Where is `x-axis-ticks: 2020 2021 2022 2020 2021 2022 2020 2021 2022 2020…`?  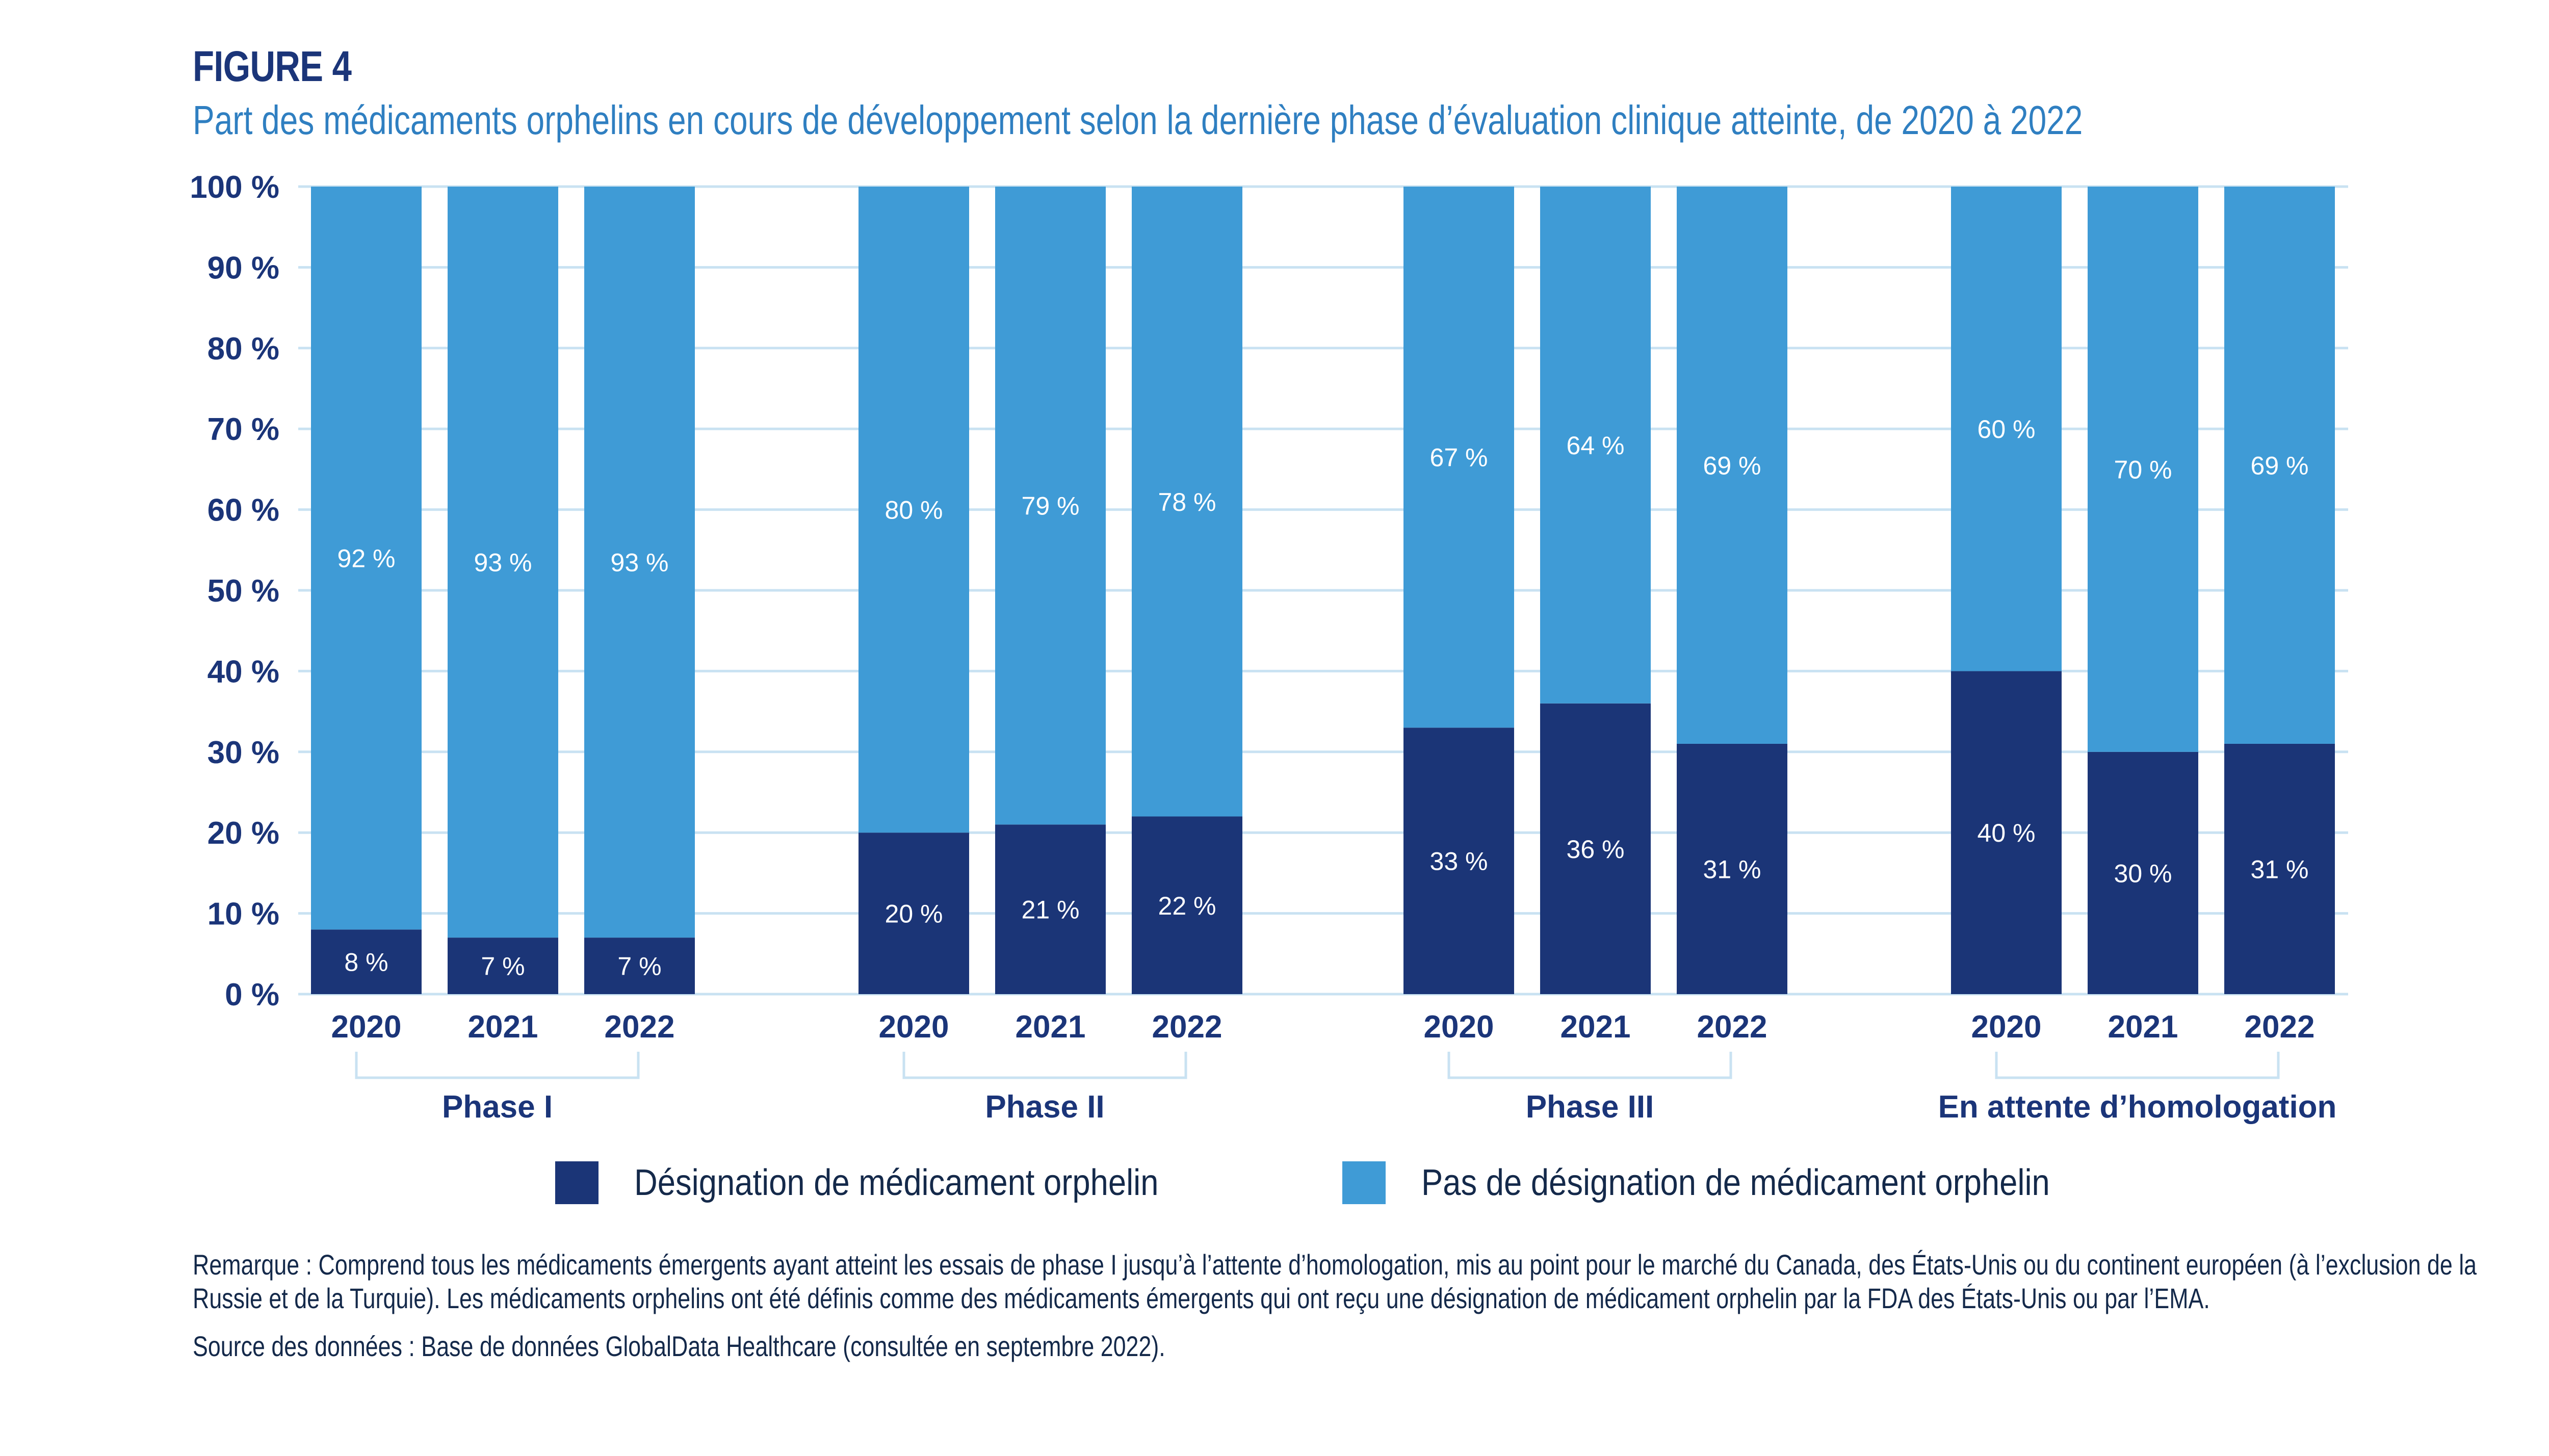 x-axis-ticks: 2020 2021 2022 2020 2021 2022 2020 2021 2022 2020… is located at coordinates (1323, 1027).